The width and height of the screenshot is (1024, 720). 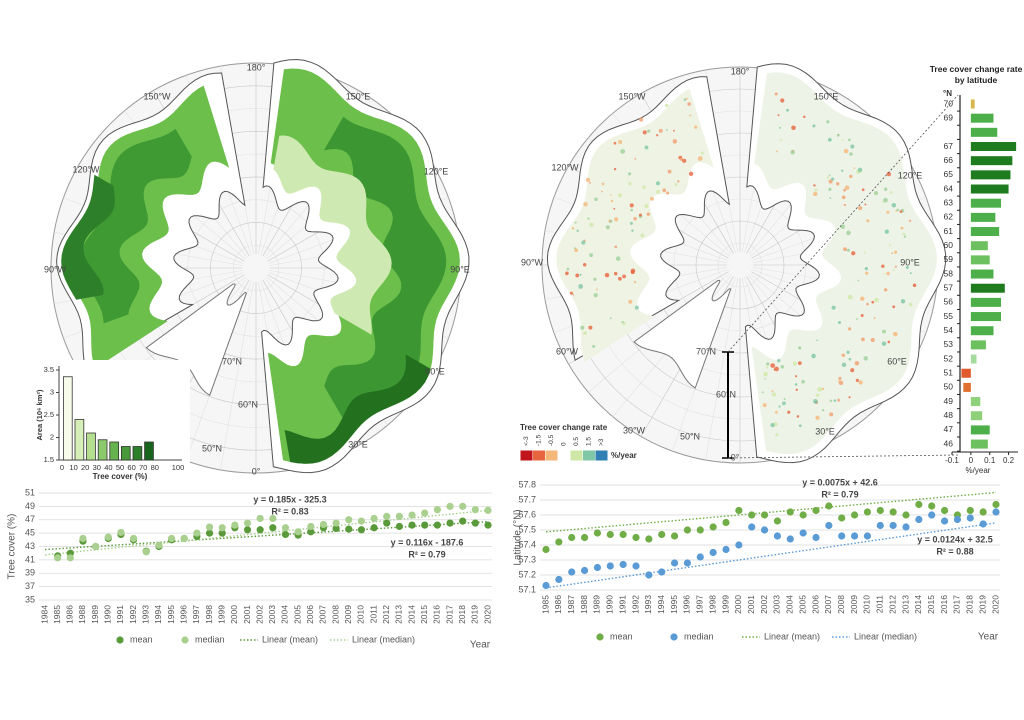 I want to click on legend-marker, so click(x=674, y=637).